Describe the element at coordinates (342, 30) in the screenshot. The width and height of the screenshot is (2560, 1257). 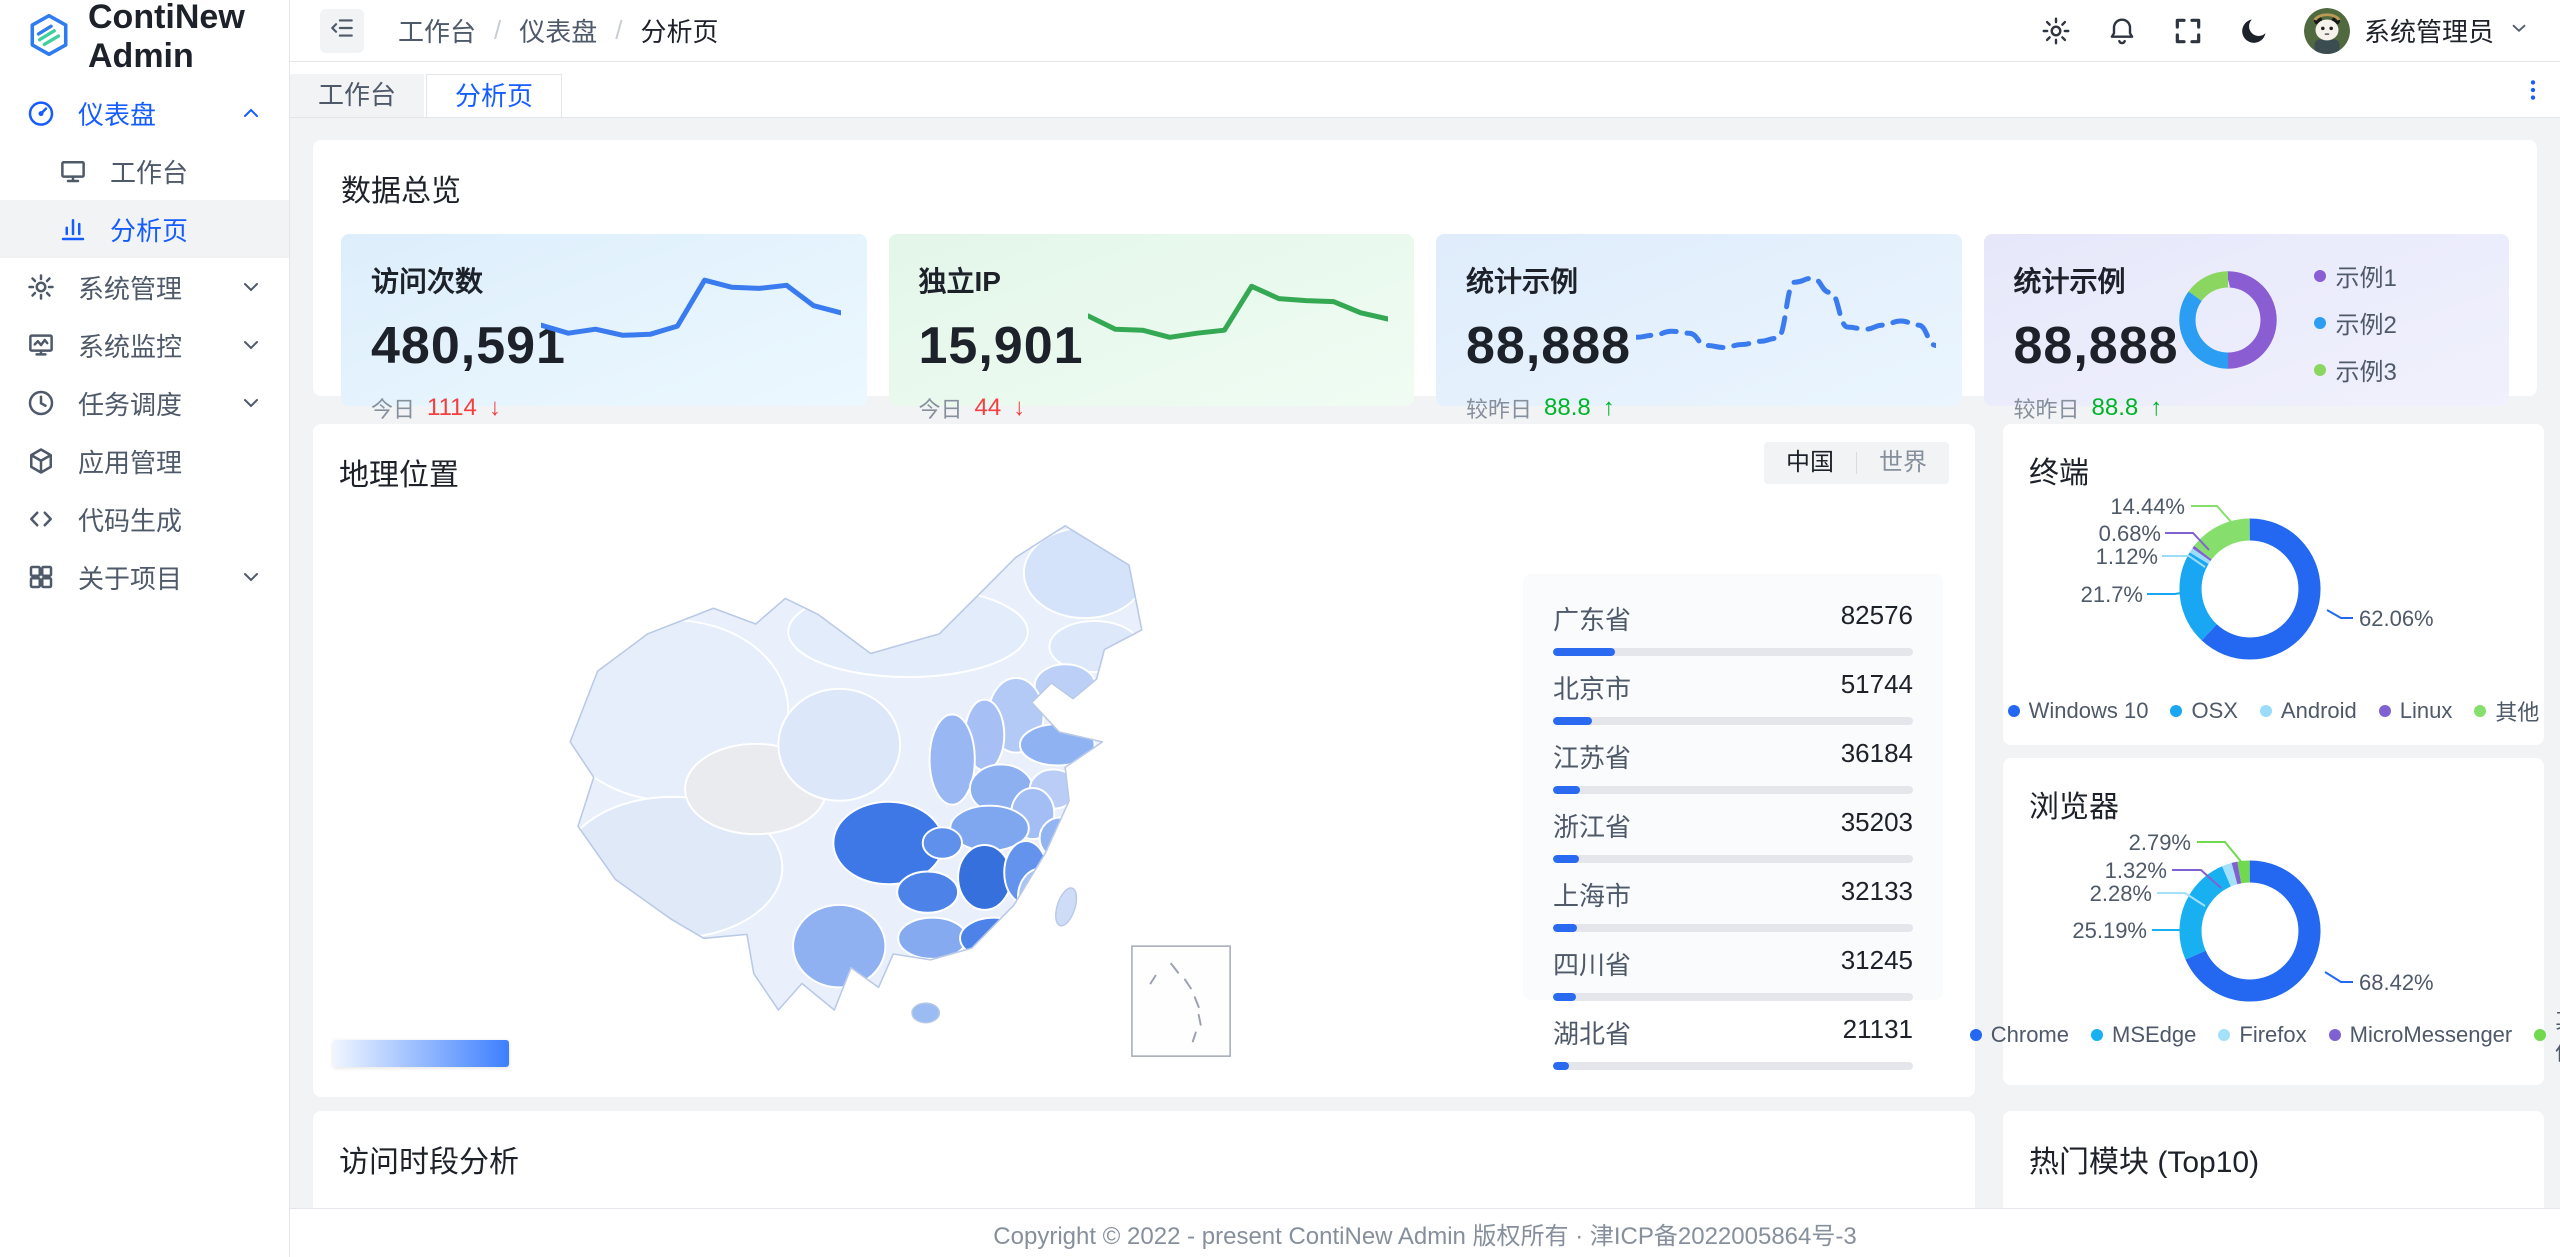
I see `menu-fold-button` at that location.